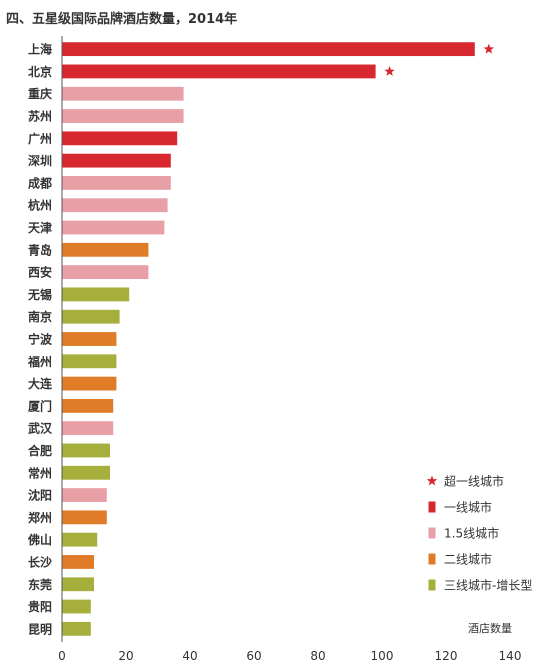 The height and width of the screenshot is (669, 559). What do you see at coordinates (123, 116) in the screenshot?
I see `bar-苏州` at bounding box center [123, 116].